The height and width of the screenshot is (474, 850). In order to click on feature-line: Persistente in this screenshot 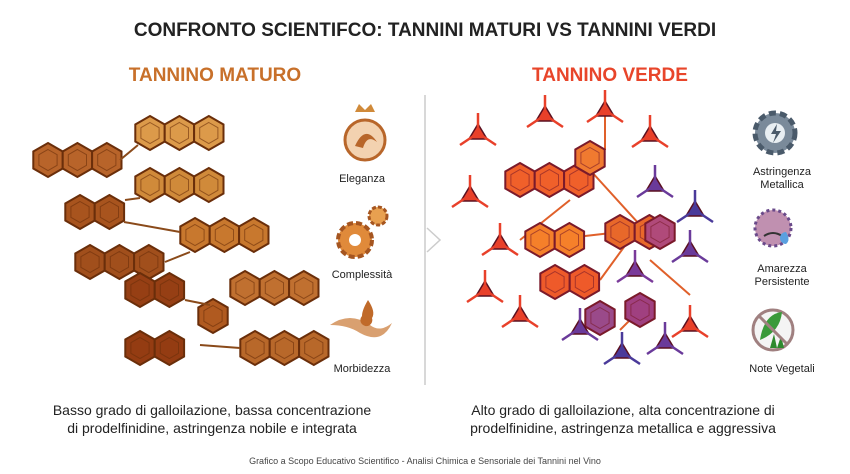, I will do `click(781, 282)`.